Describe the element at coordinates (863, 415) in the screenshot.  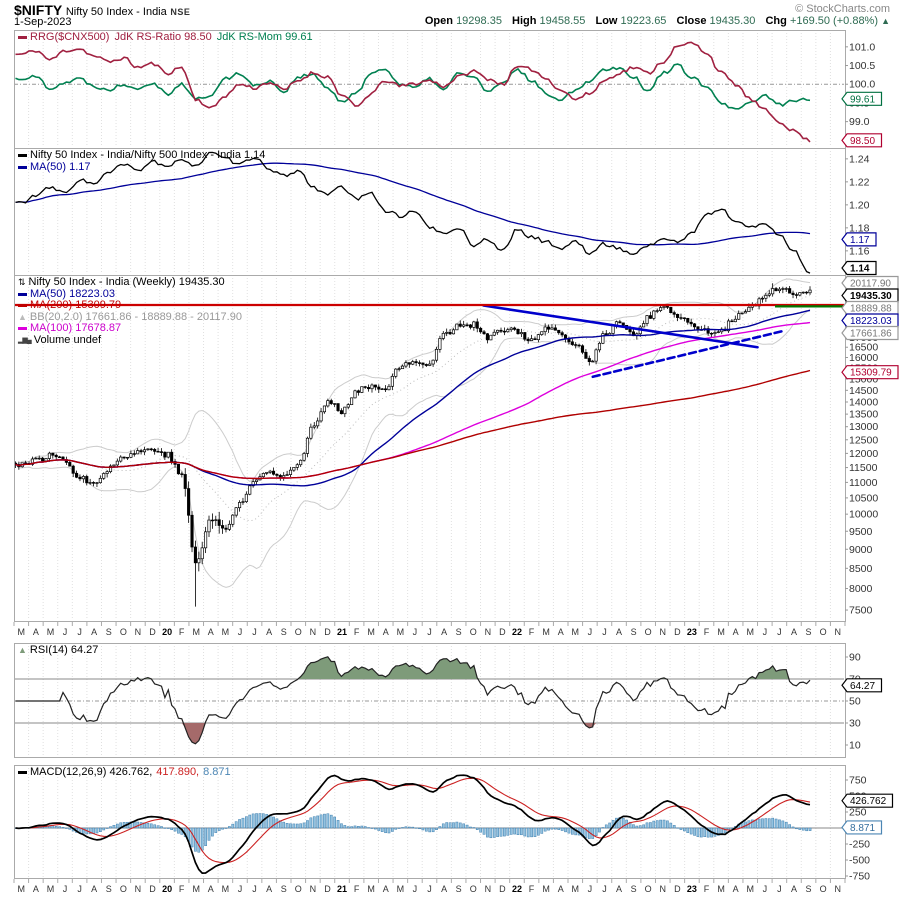
I see `svg-text: 13500` at that location.